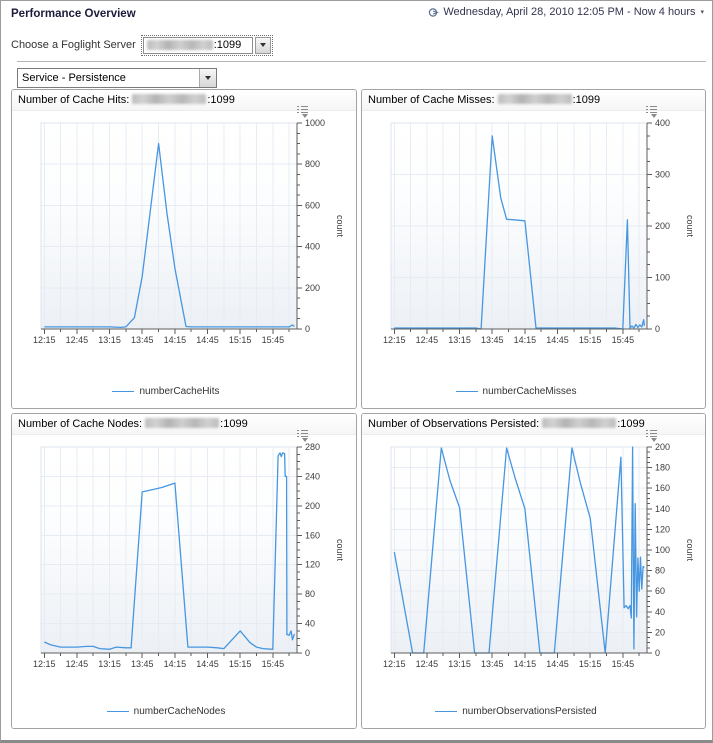 The image size is (713, 743). Describe the element at coordinates (529, 391) in the screenshot. I see `legend-label: numberCacheMisses` at that location.